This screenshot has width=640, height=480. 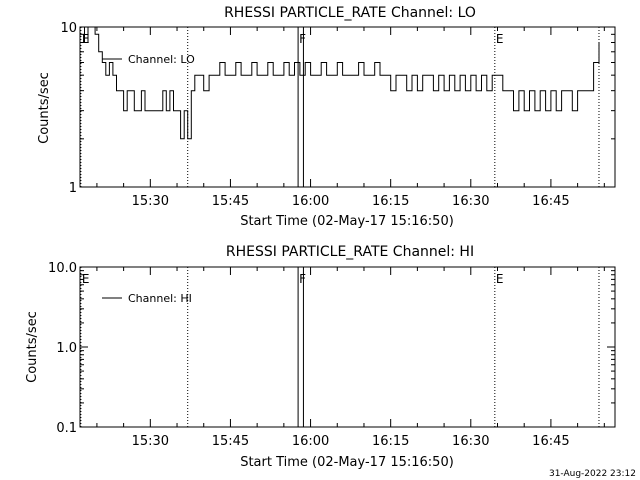 What do you see at coordinates (160, 298) in the screenshot?
I see `legend-label: Channel: HI` at bounding box center [160, 298].